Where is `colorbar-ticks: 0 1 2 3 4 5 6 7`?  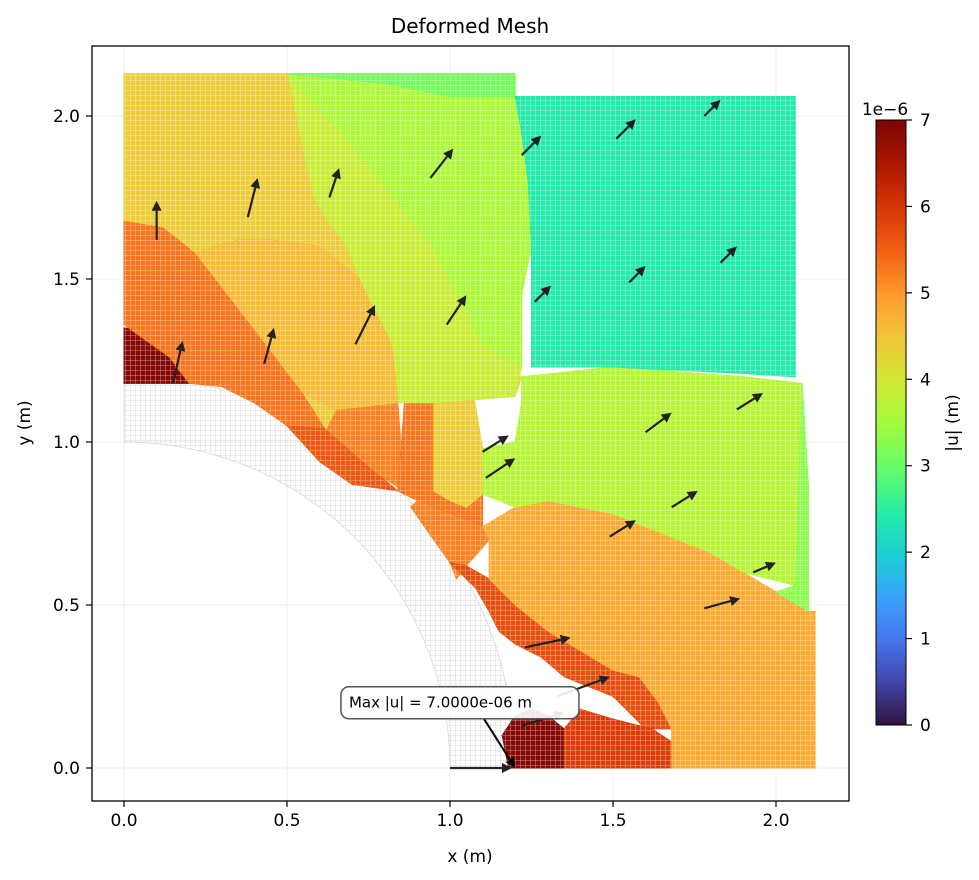 colorbar-ticks: 0 1 2 3 4 5 6 7 is located at coordinates (918, 423).